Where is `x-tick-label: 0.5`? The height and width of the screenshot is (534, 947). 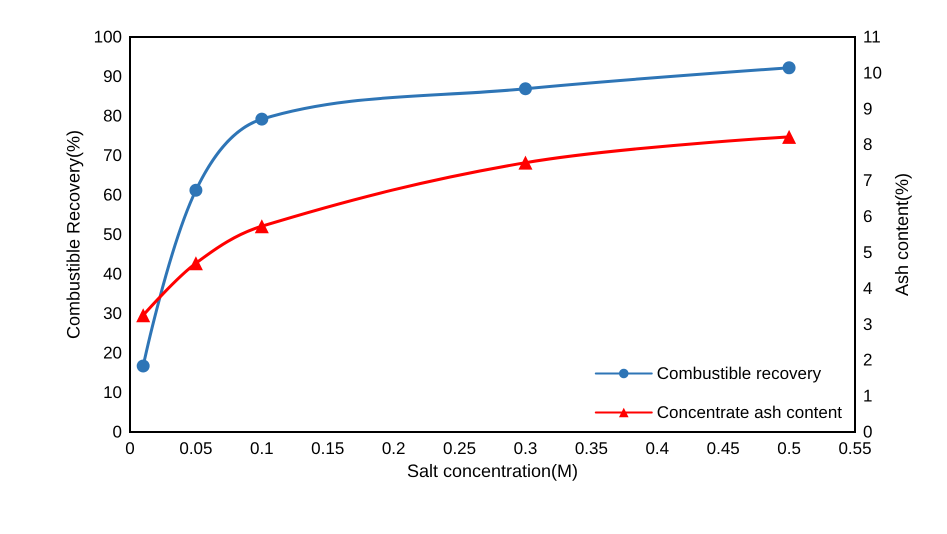 x-tick-label: 0.5 is located at coordinates (789, 448).